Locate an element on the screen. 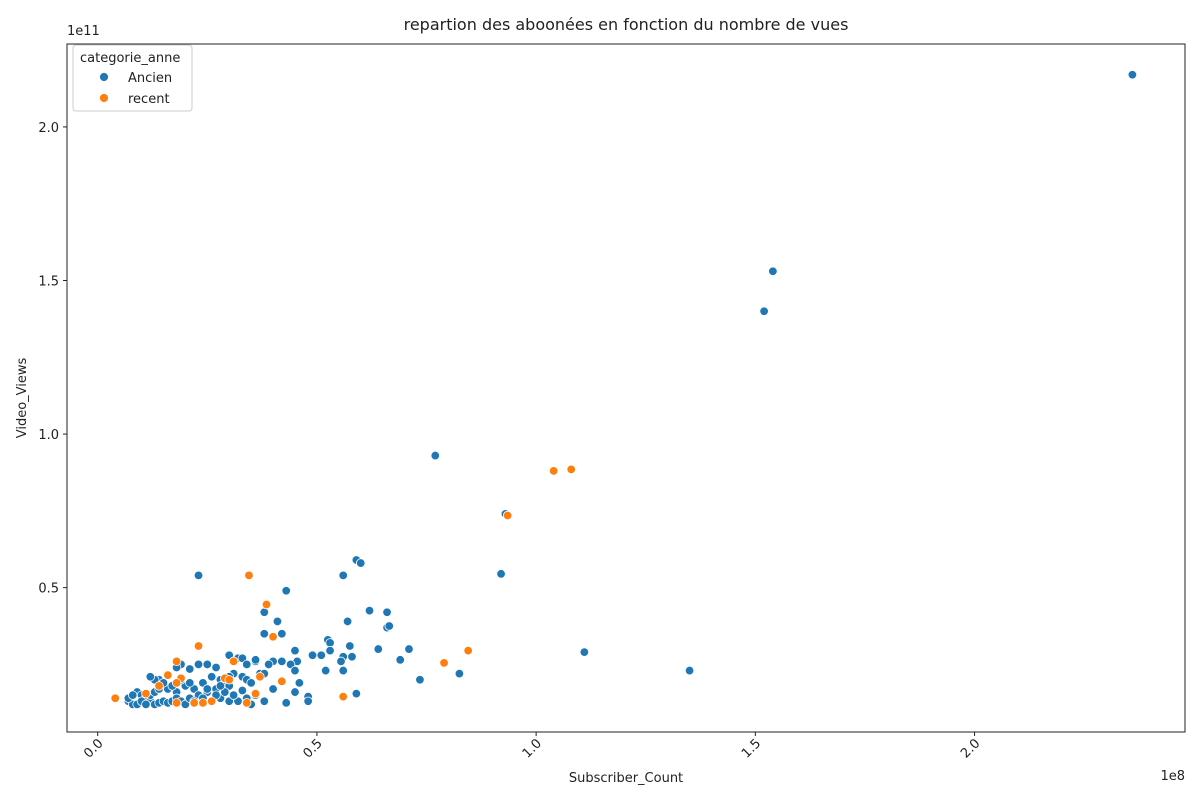 This screenshot has height=800, width=1200. legend-marker-ancien is located at coordinates (104, 77).